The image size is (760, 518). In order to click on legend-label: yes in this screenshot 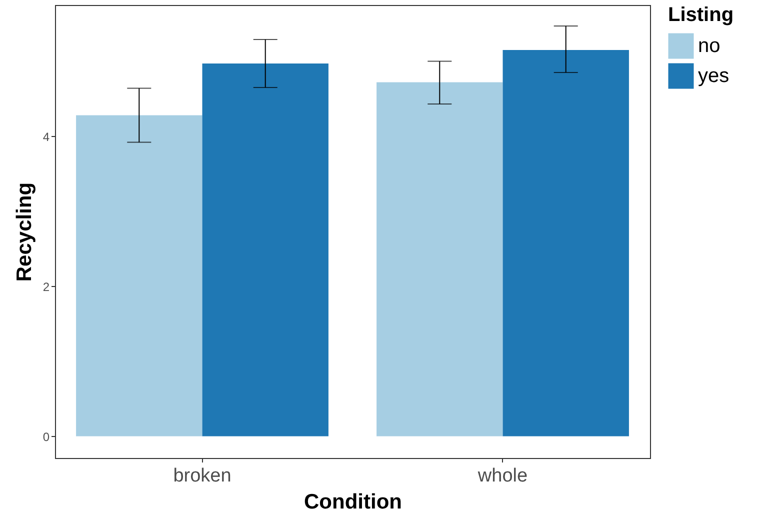, I will do `click(714, 76)`.